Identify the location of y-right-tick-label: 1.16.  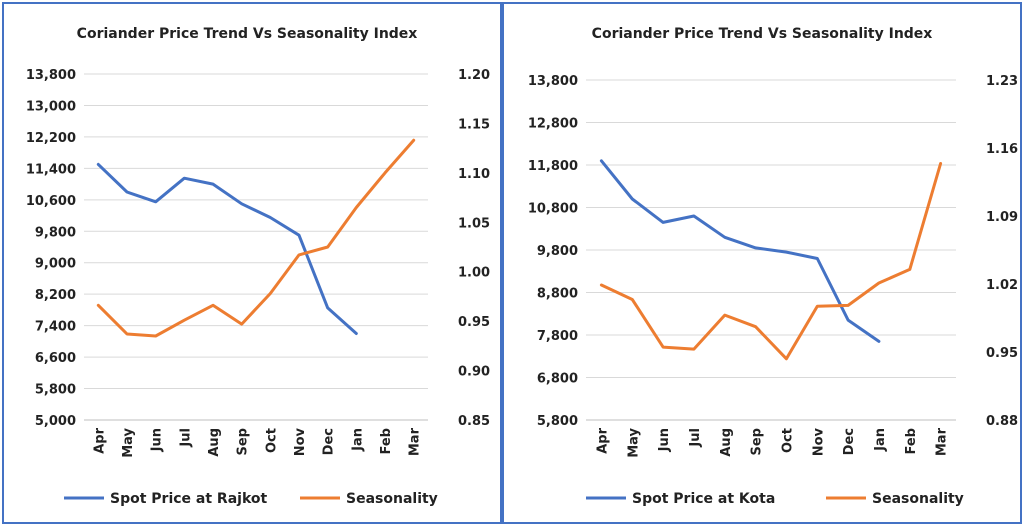
(1002, 149).